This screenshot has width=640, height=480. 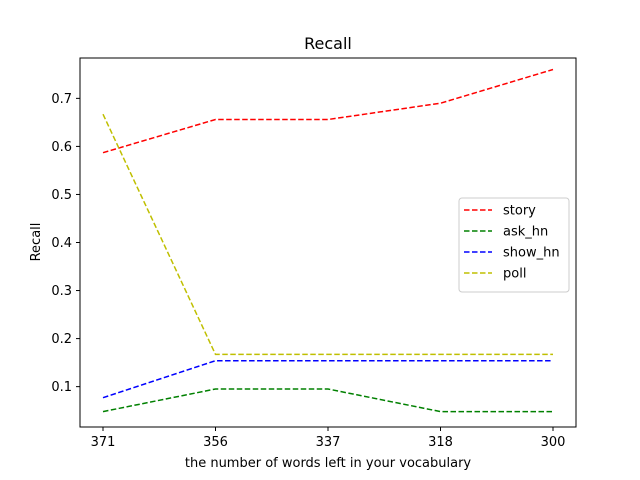 I want to click on x-tick-label: 318, so click(x=440, y=442).